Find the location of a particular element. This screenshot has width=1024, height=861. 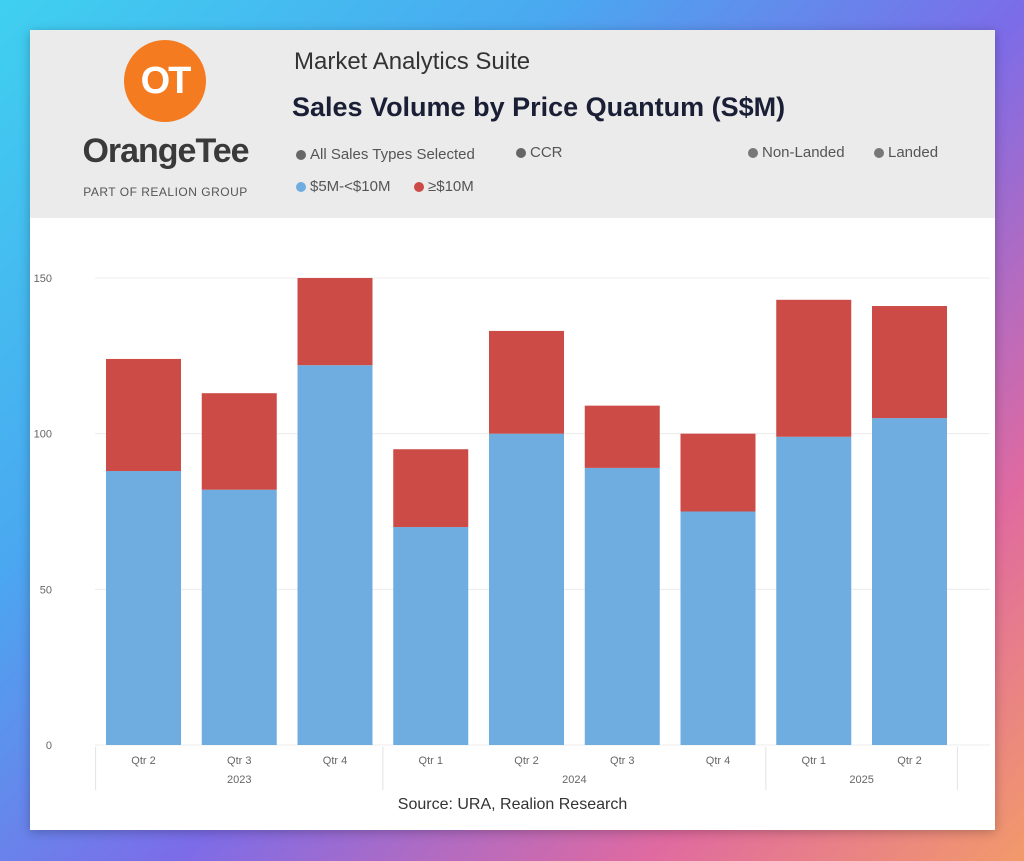

y-tick-label: 50 is located at coordinates (46, 590).